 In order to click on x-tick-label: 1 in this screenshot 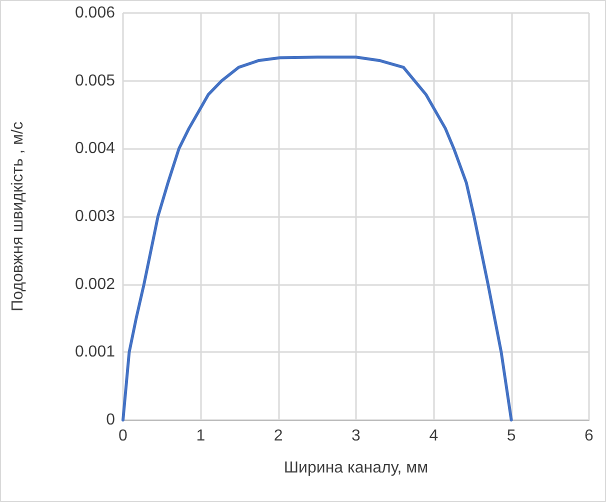, I will do `click(201, 436)`.